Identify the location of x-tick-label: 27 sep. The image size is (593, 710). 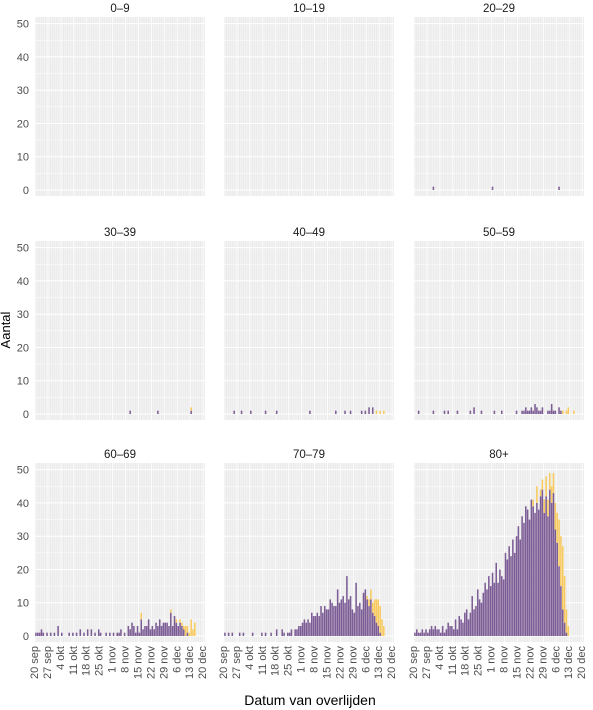
(48, 662).